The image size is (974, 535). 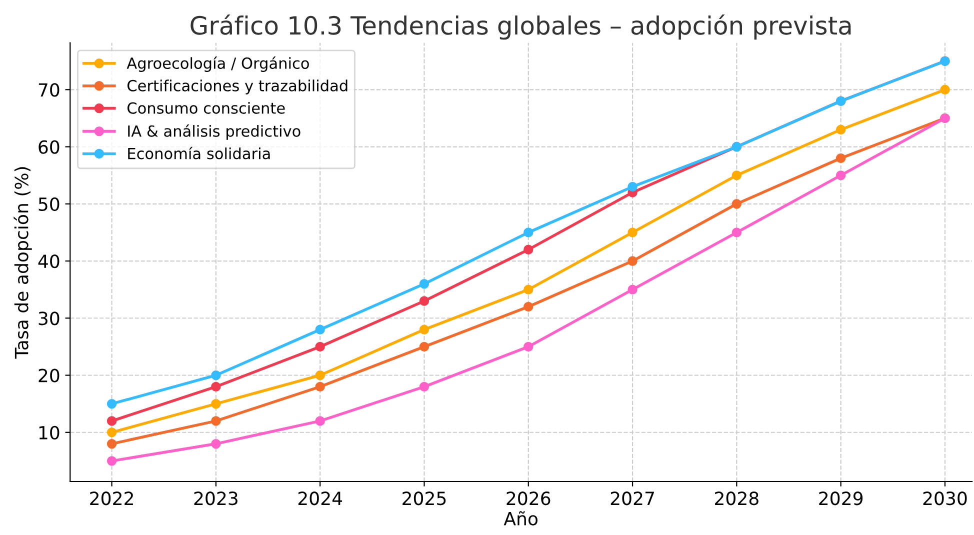 What do you see at coordinates (424, 499) in the screenshot?
I see `x-tick-label: 2025` at bounding box center [424, 499].